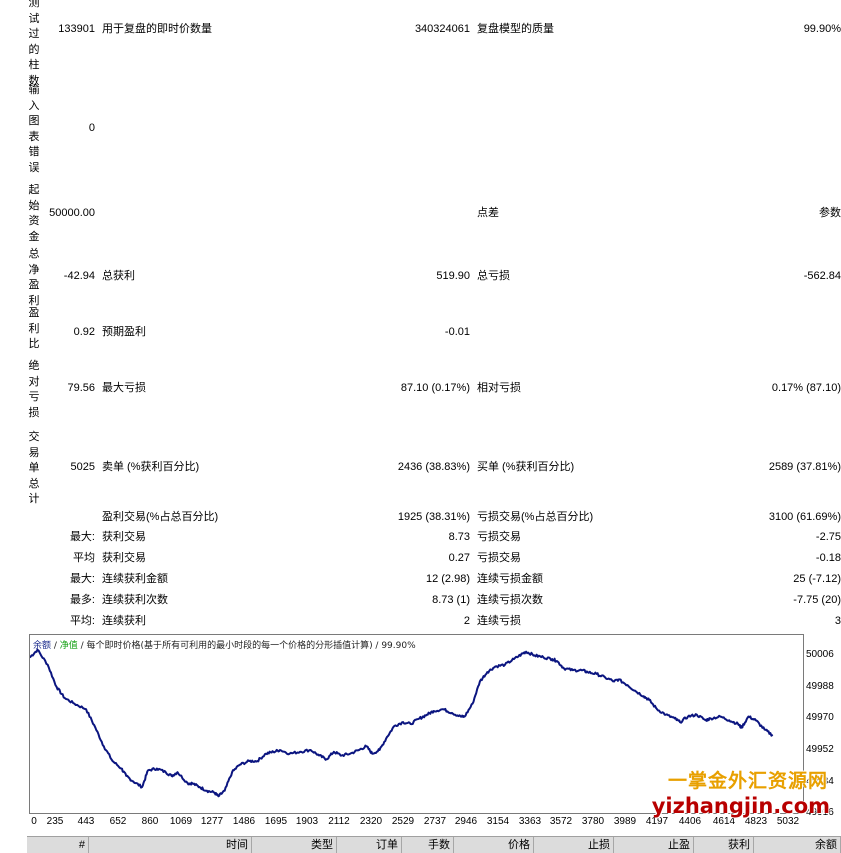  I want to click on x-tick-label: 1069, so click(181, 821).